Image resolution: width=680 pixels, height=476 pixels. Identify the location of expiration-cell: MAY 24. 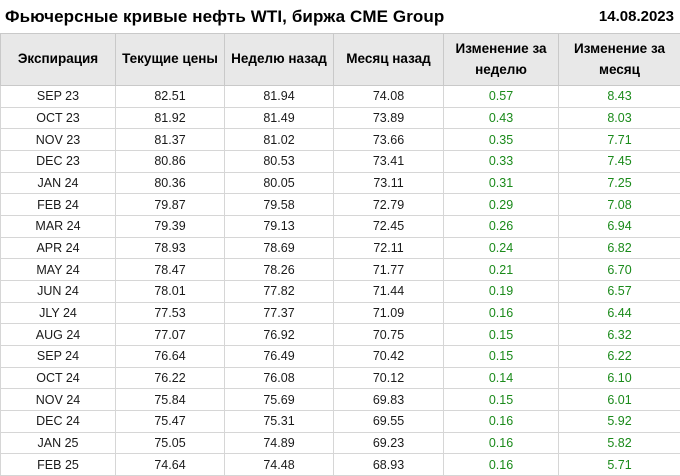
(58, 269).